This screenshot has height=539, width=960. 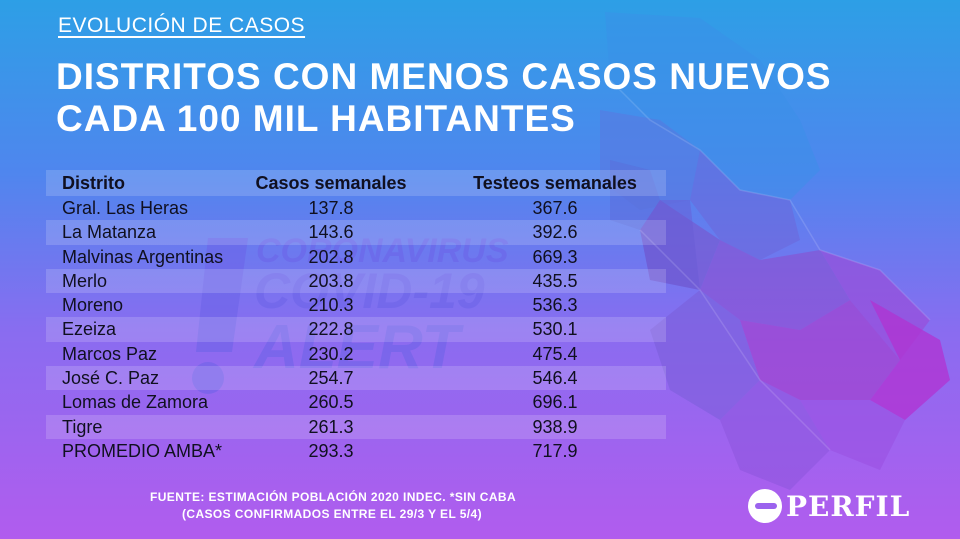 What do you see at coordinates (358, 347) in the screenshot?
I see `watermark-line-3: ALERT` at bounding box center [358, 347].